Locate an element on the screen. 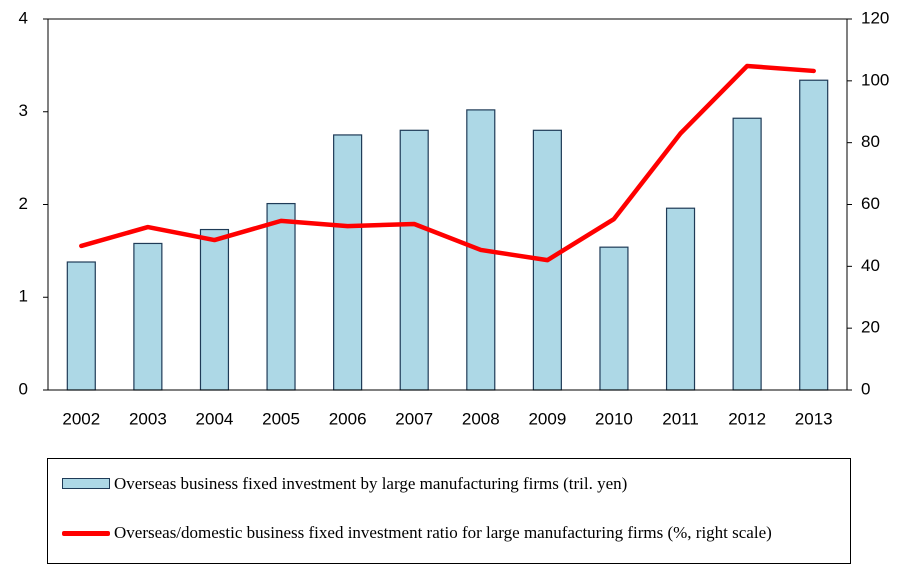 Image resolution: width=906 pixels, height=568 pixels. x-tick-label: 2012 is located at coordinates (747, 418).